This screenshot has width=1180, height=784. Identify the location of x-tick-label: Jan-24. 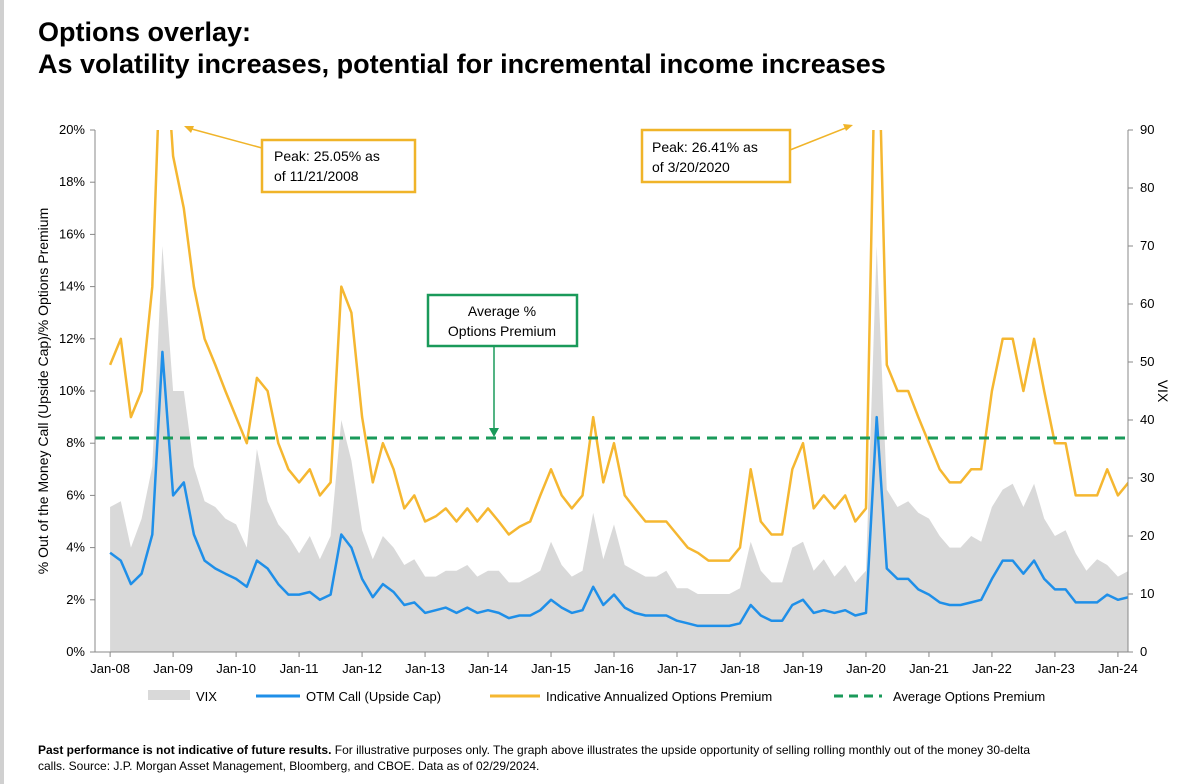
(1118, 668).